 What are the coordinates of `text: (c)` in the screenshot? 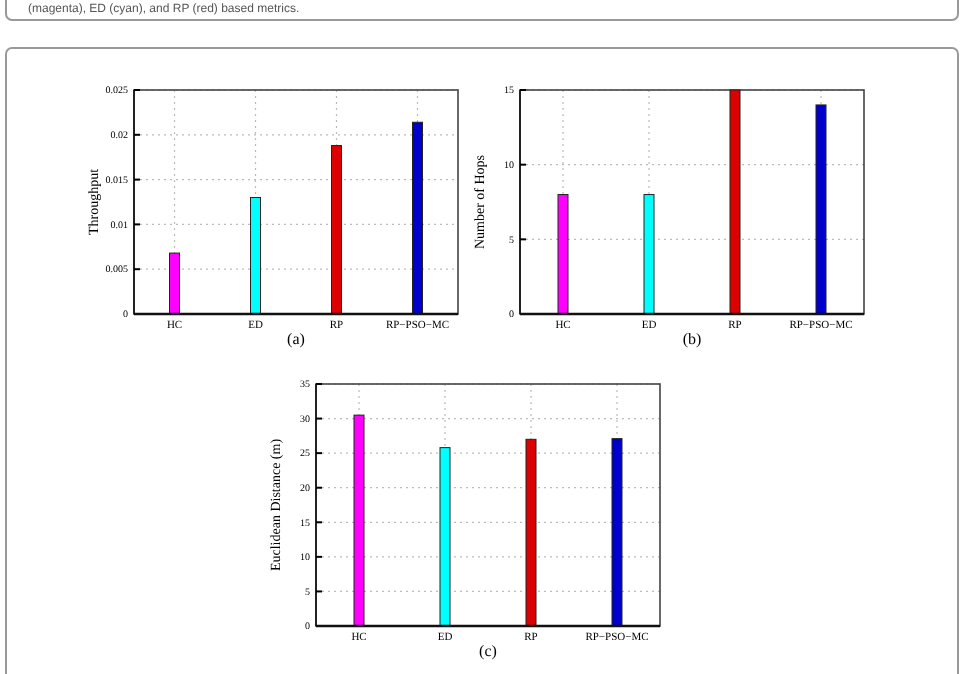 It's located at (488, 651).